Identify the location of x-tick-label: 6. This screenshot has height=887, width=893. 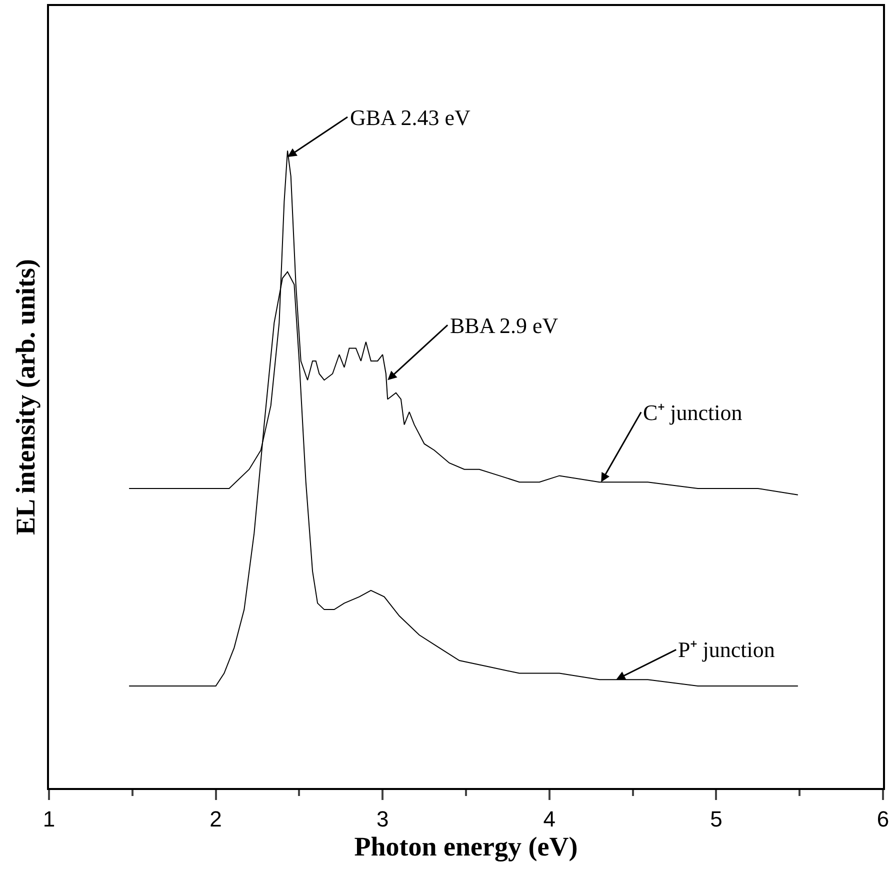
(883, 819).